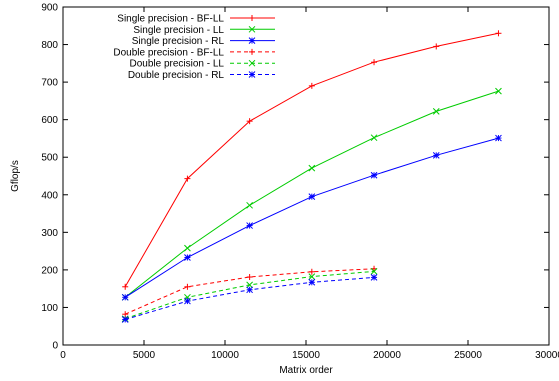 The image size is (559, 381). I want to click on y-tick-label: 800, so click(49, 45).